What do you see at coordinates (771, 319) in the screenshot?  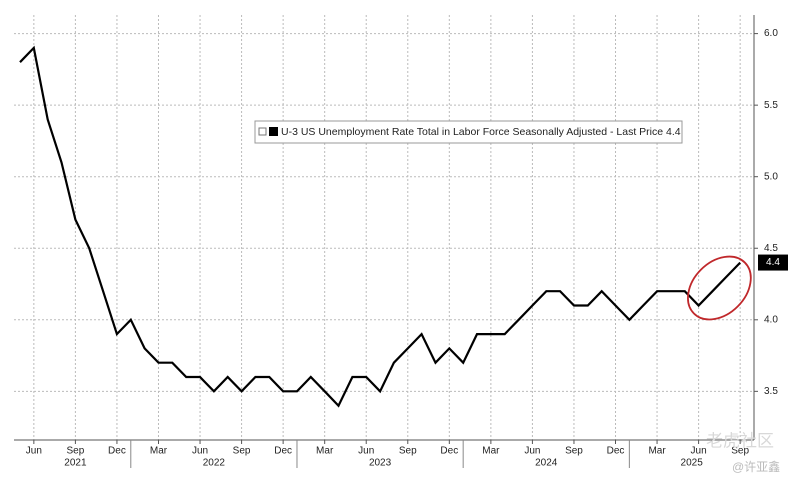 I see `y-tick-label: 4.0` at bounding box center [771, 319].